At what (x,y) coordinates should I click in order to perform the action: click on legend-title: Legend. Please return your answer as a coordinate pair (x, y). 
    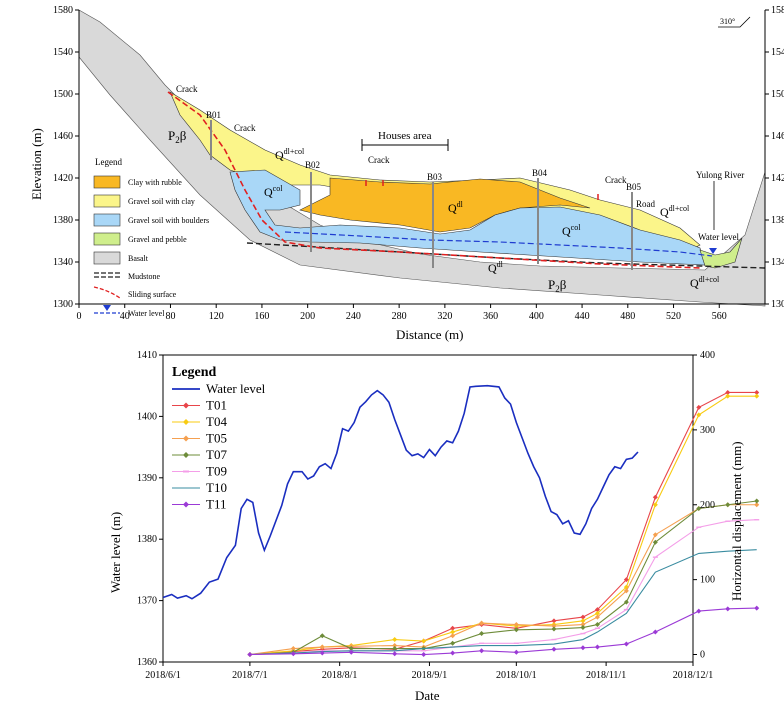
    Looking at the image, I should click on (108, 162).